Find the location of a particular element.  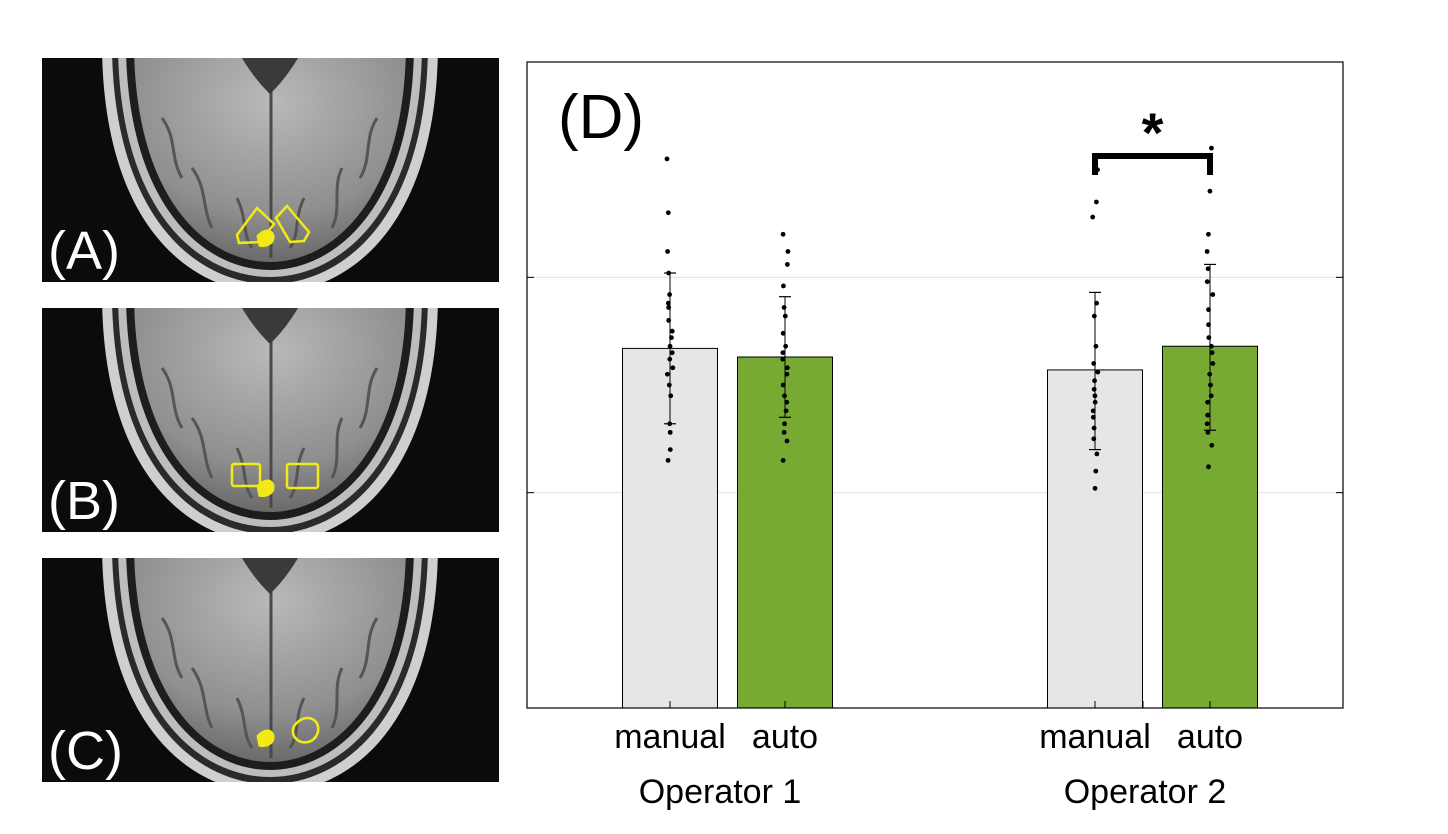

significance-star: * is located at coordinates (1153, 132).